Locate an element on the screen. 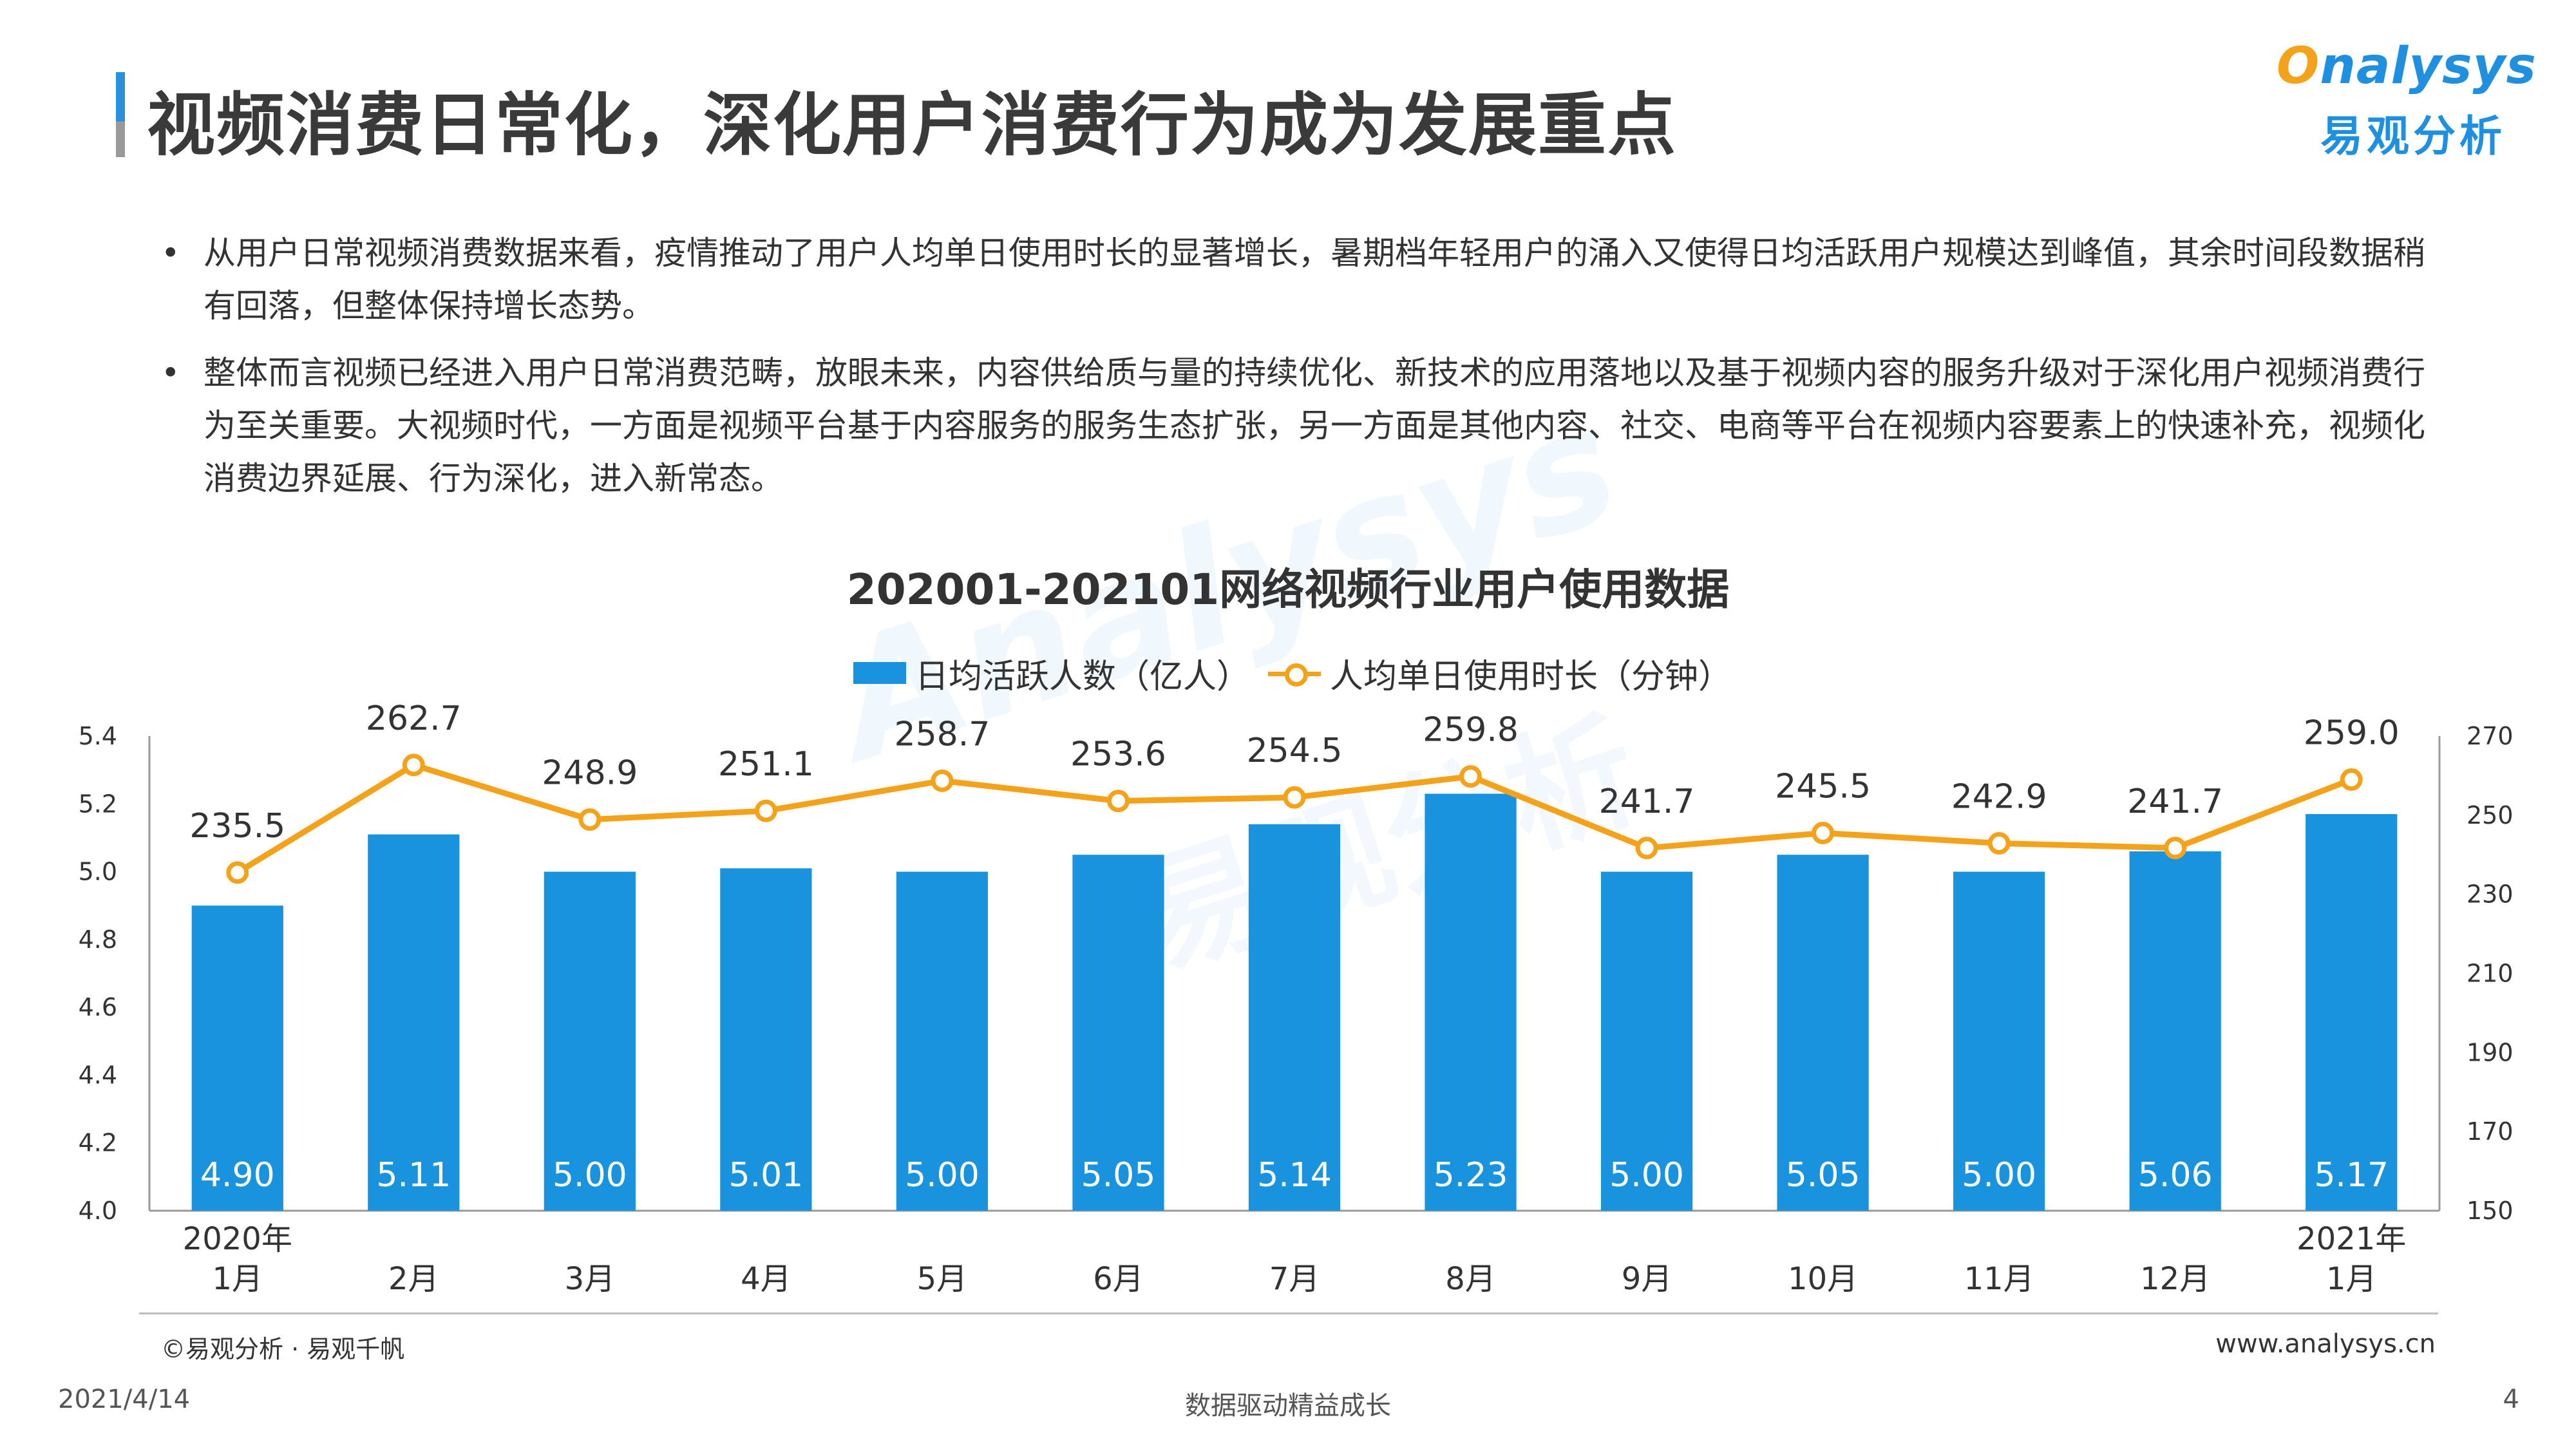 The height and width of the screenshot is (1449, 2576). title-accent-bar is located at coordinates (120, 115).